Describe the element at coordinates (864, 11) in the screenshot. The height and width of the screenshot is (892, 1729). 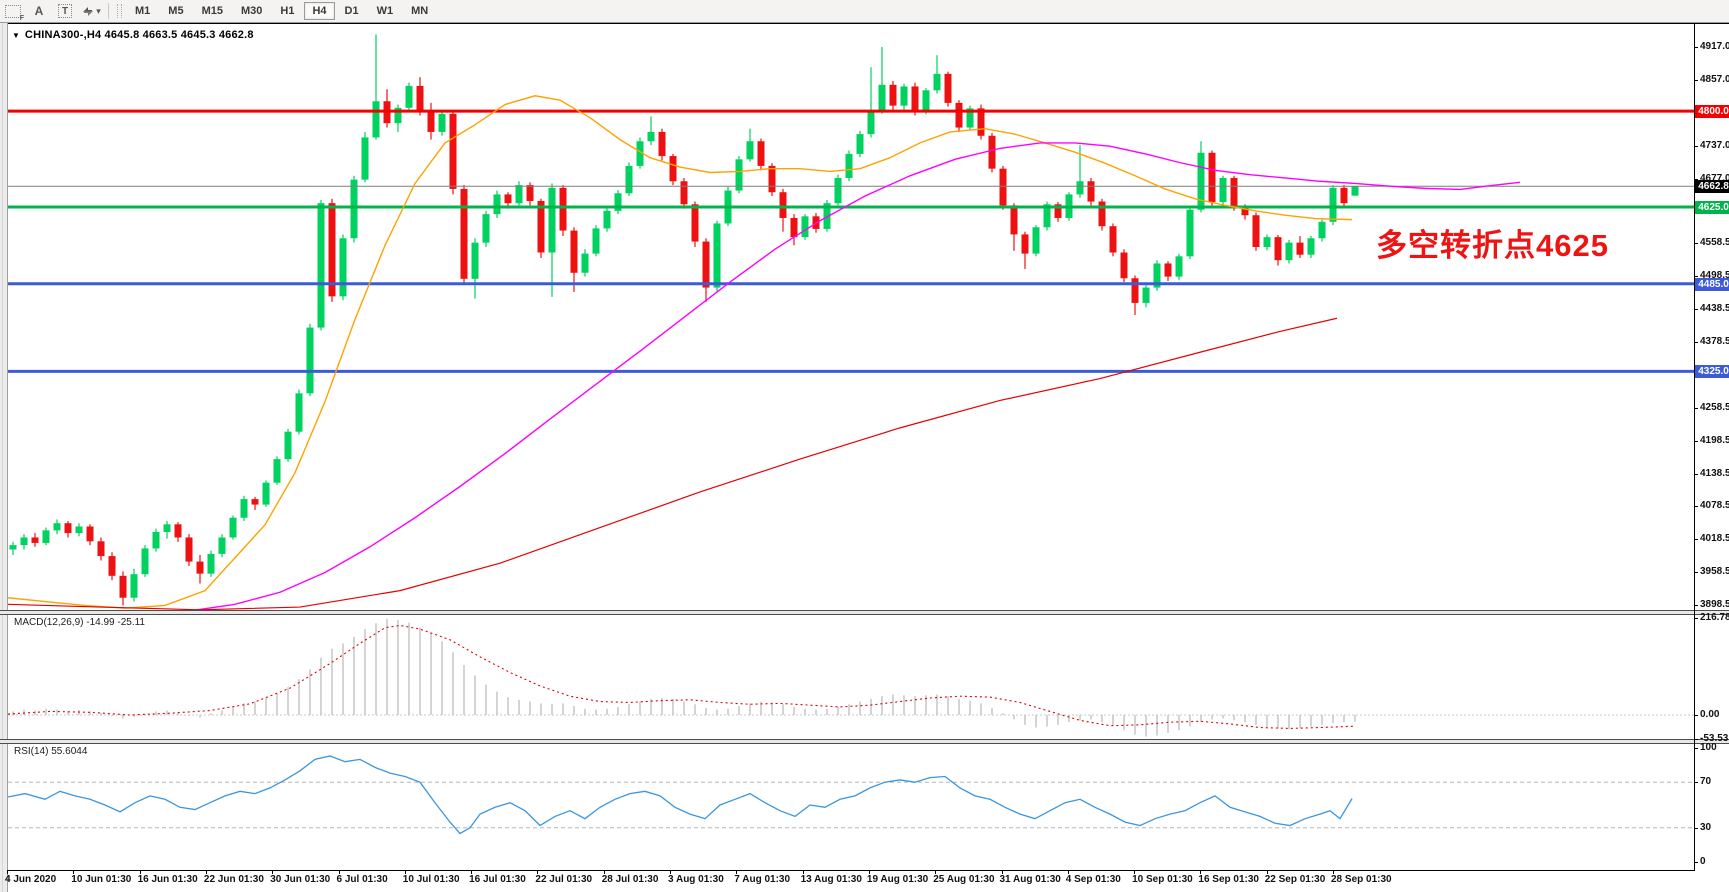
I see `toolbar: A T ▾ M1 M5 M15 M30 H1 H4 D1 W1 MN` at that location.